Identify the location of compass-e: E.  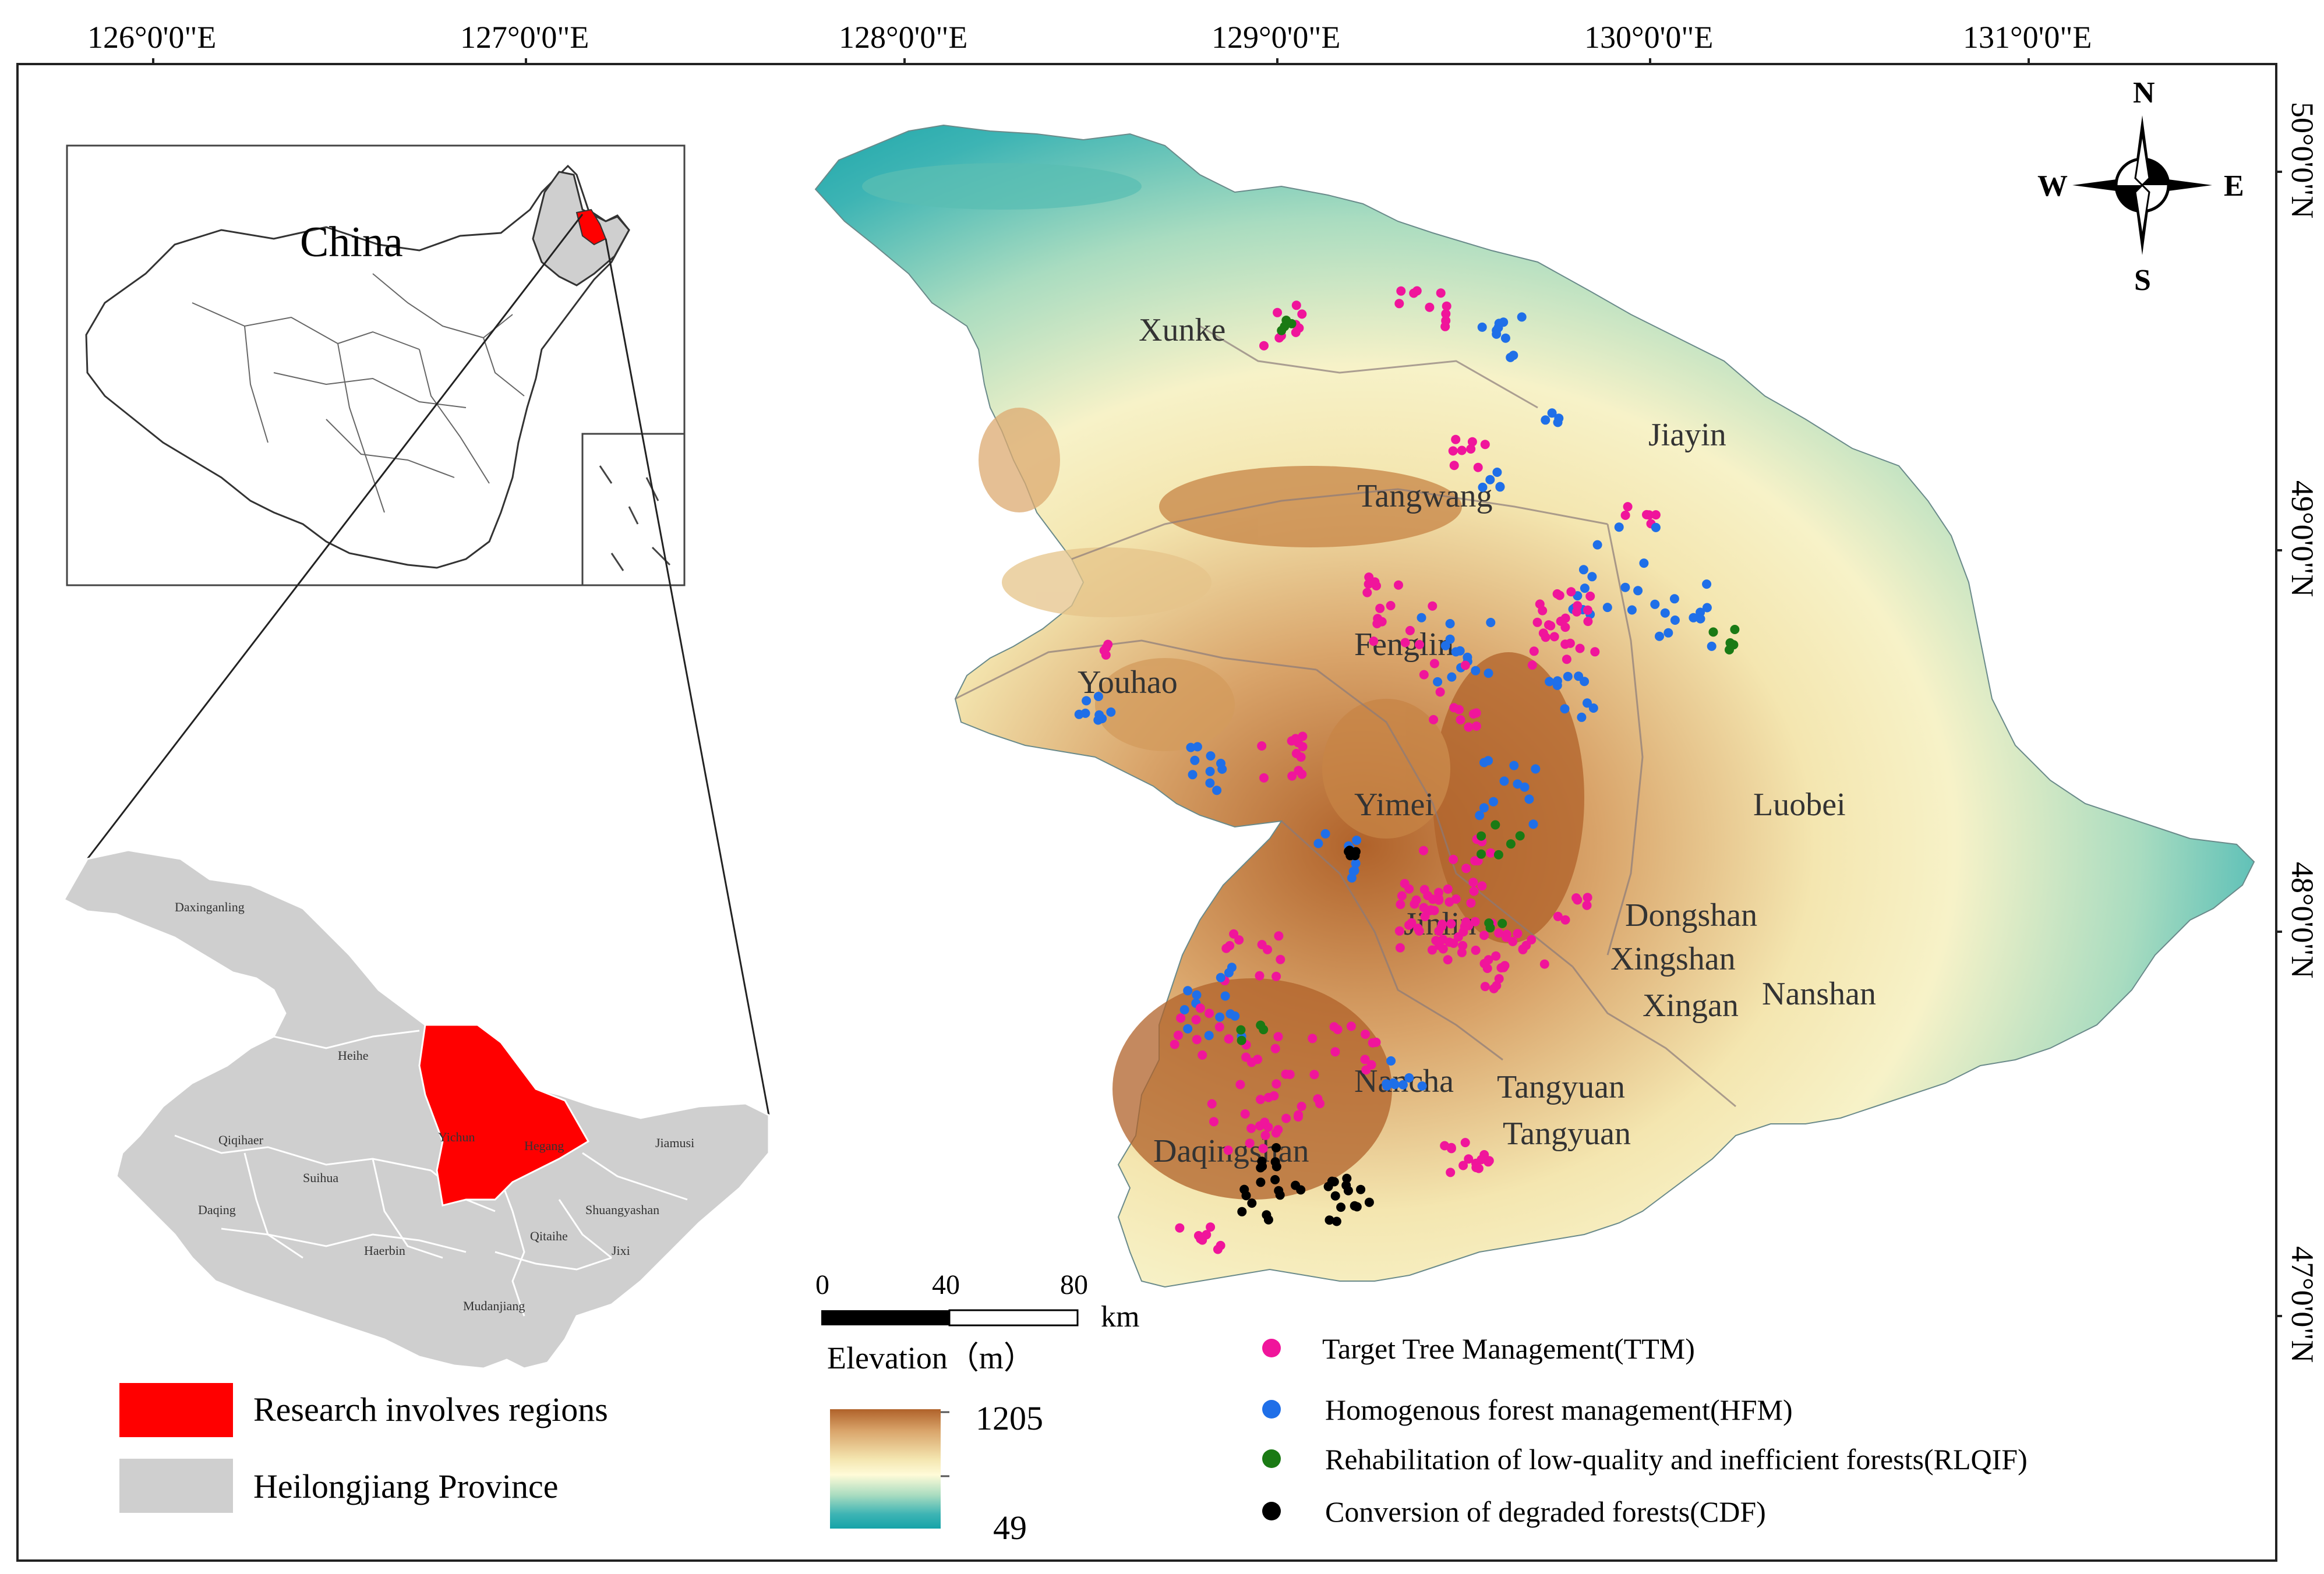
(2234, 186).